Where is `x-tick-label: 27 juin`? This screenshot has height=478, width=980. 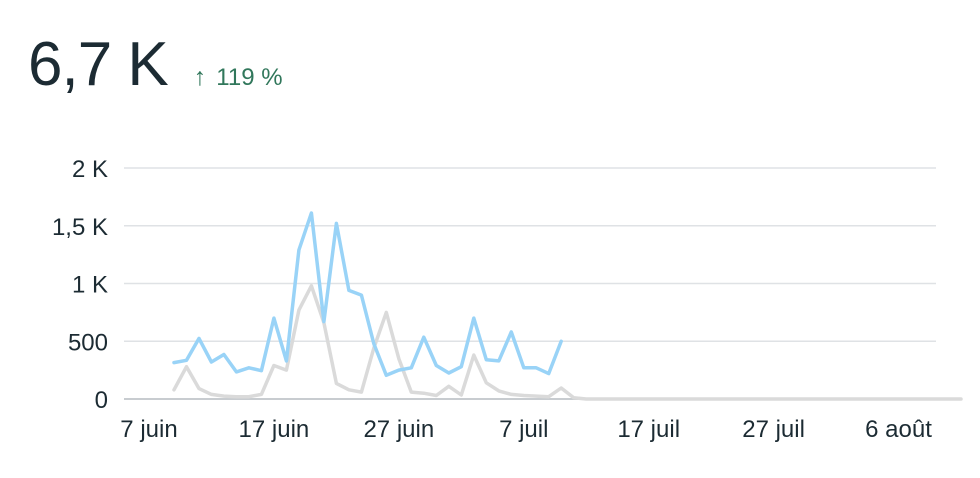
x-tick-label: 27 juin is located at coordinates (398, 429).